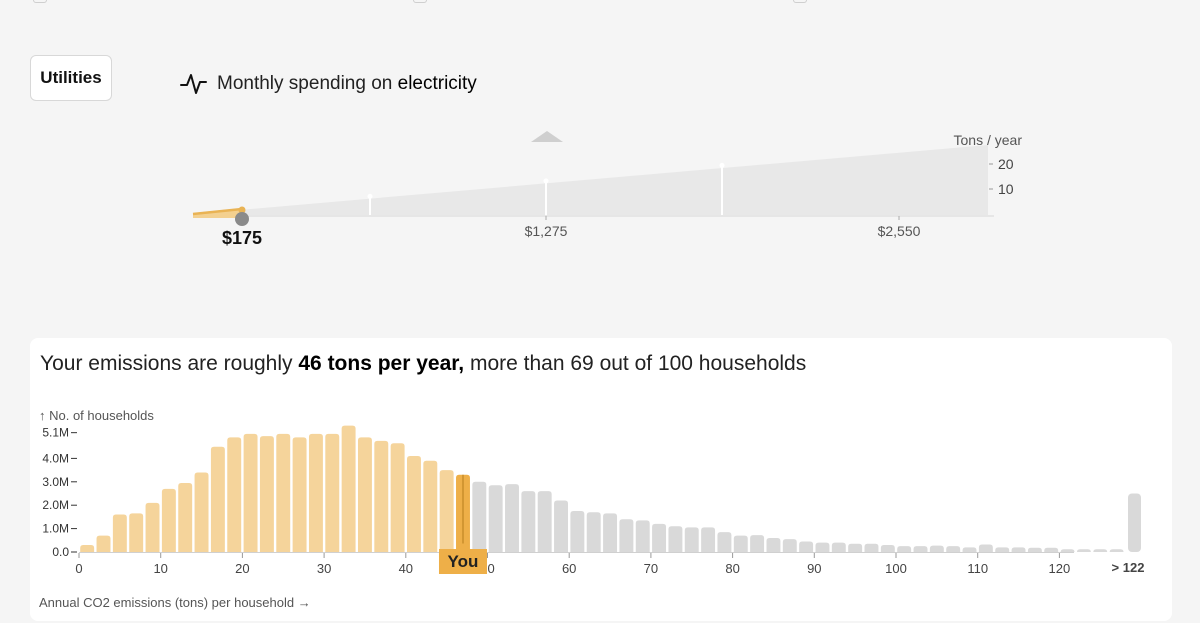 The image size is (1200, 623). Describe the element at coordinates (463, 561) in the screenshot. I see `you-label: You` at that location.